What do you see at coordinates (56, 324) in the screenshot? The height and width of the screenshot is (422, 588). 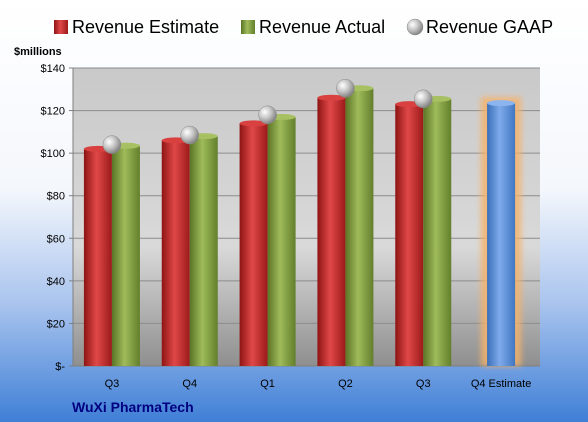 I see `y-tick-label: $20` at bounding box center [56, 324].